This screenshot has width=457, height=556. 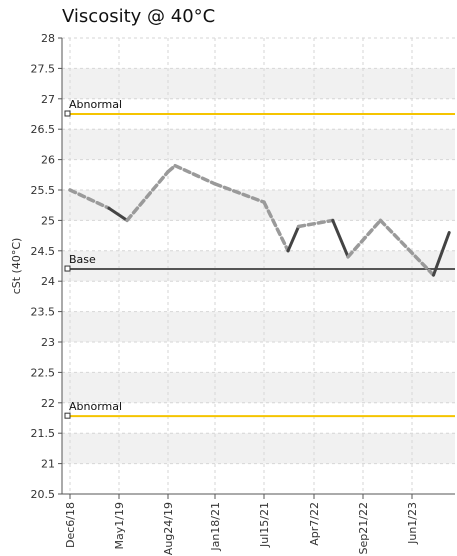 I want to click on y-tick-label: 22, so click(x=48, y=403).